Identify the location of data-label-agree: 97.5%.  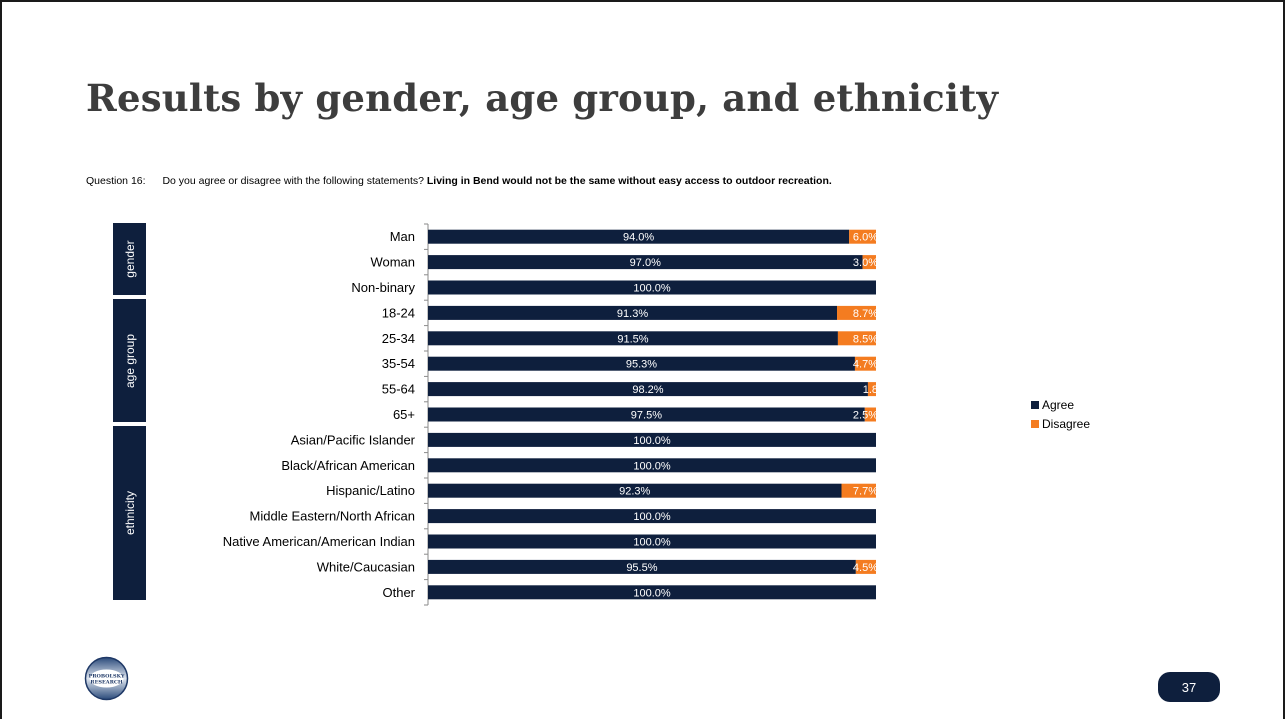
(646, 416).